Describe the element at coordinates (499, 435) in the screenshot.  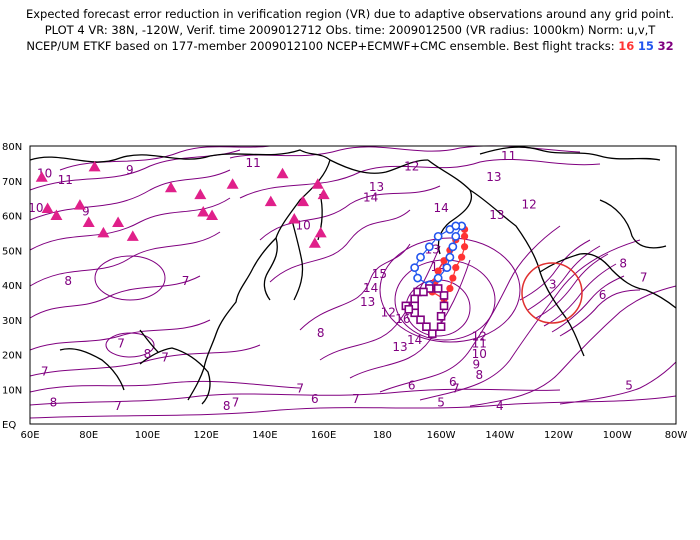
I see `lon-label: 140W` at that location.